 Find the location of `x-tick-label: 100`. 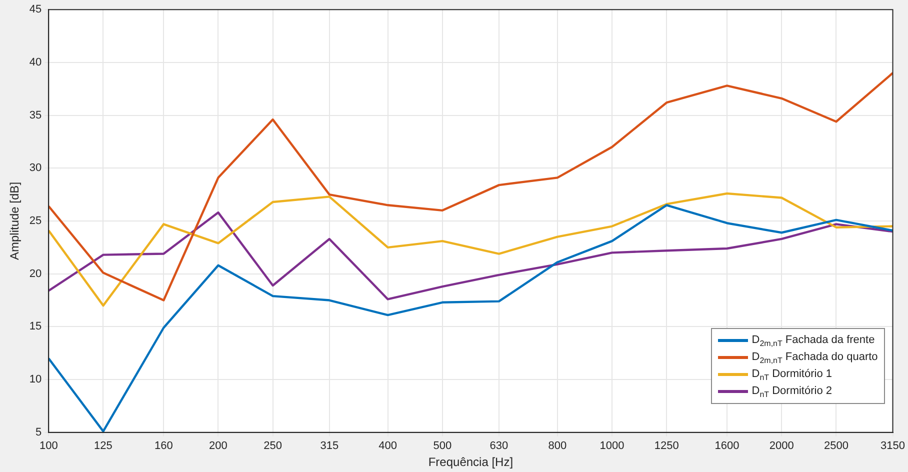

x-tick-label: 100 is located at coordinates (48, 446).